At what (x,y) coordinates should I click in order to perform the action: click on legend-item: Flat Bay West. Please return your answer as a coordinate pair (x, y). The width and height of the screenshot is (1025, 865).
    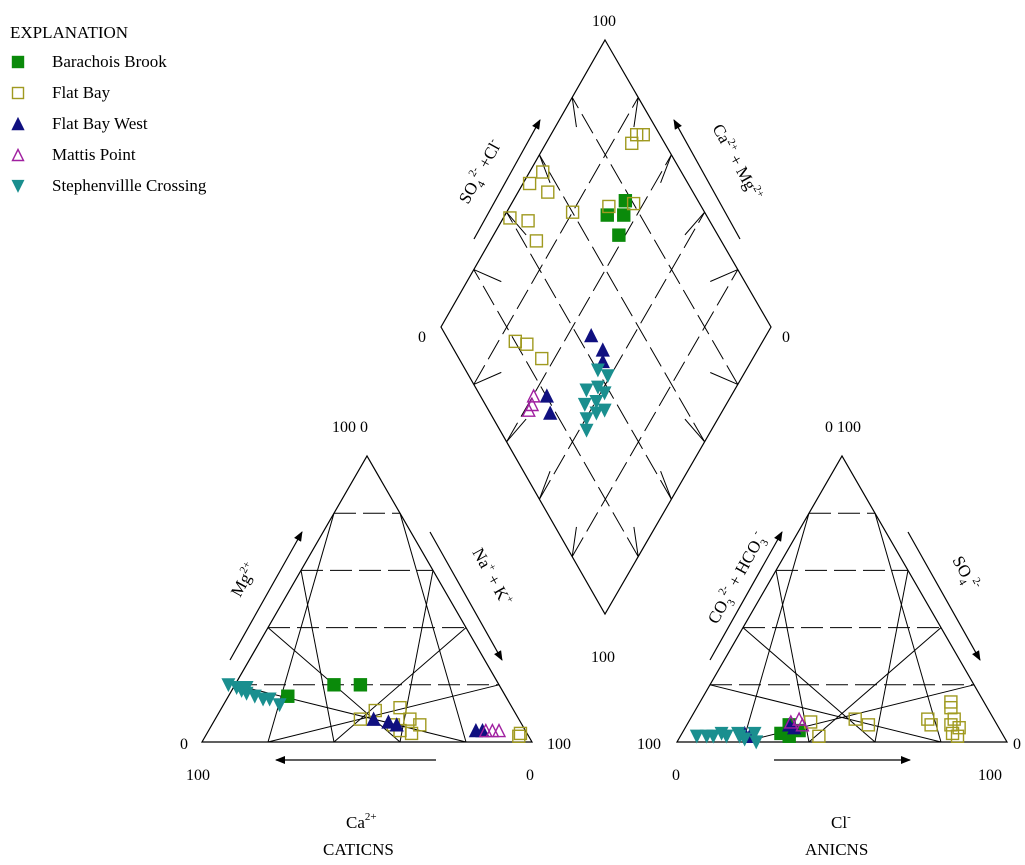
    Looking at the image, I should click on (79, 123).